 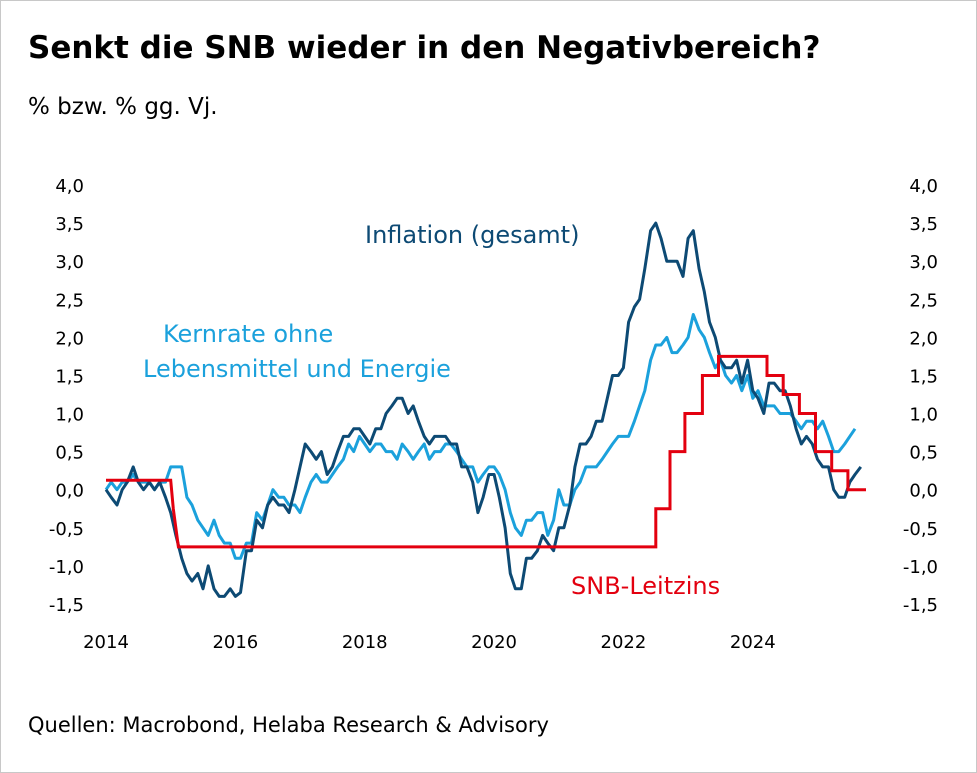 What do you see at coordinates (920, 396) in the screenshot?
I see `y-axis-right: 4,0 3,5 3,0 2,5 2,0 1,5 1,0 0,5 0,0 -0,5 -1,0 -1,5` at bounding box center [920, 396].